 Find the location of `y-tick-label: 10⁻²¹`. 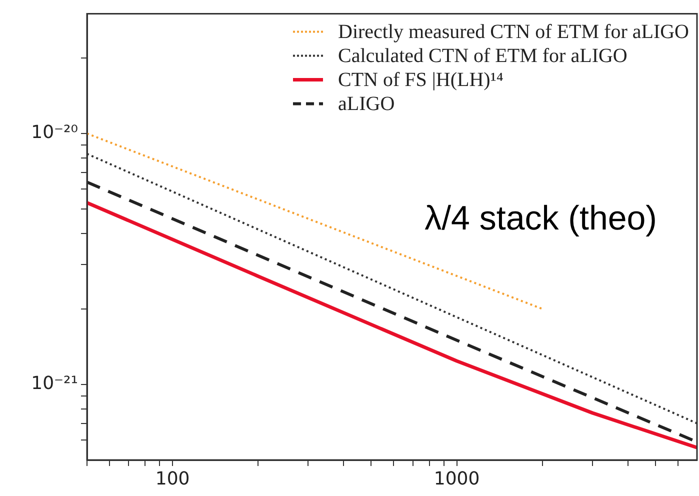

y-tick-label: 10⁻²¹ is located at coordinates (54, 383).